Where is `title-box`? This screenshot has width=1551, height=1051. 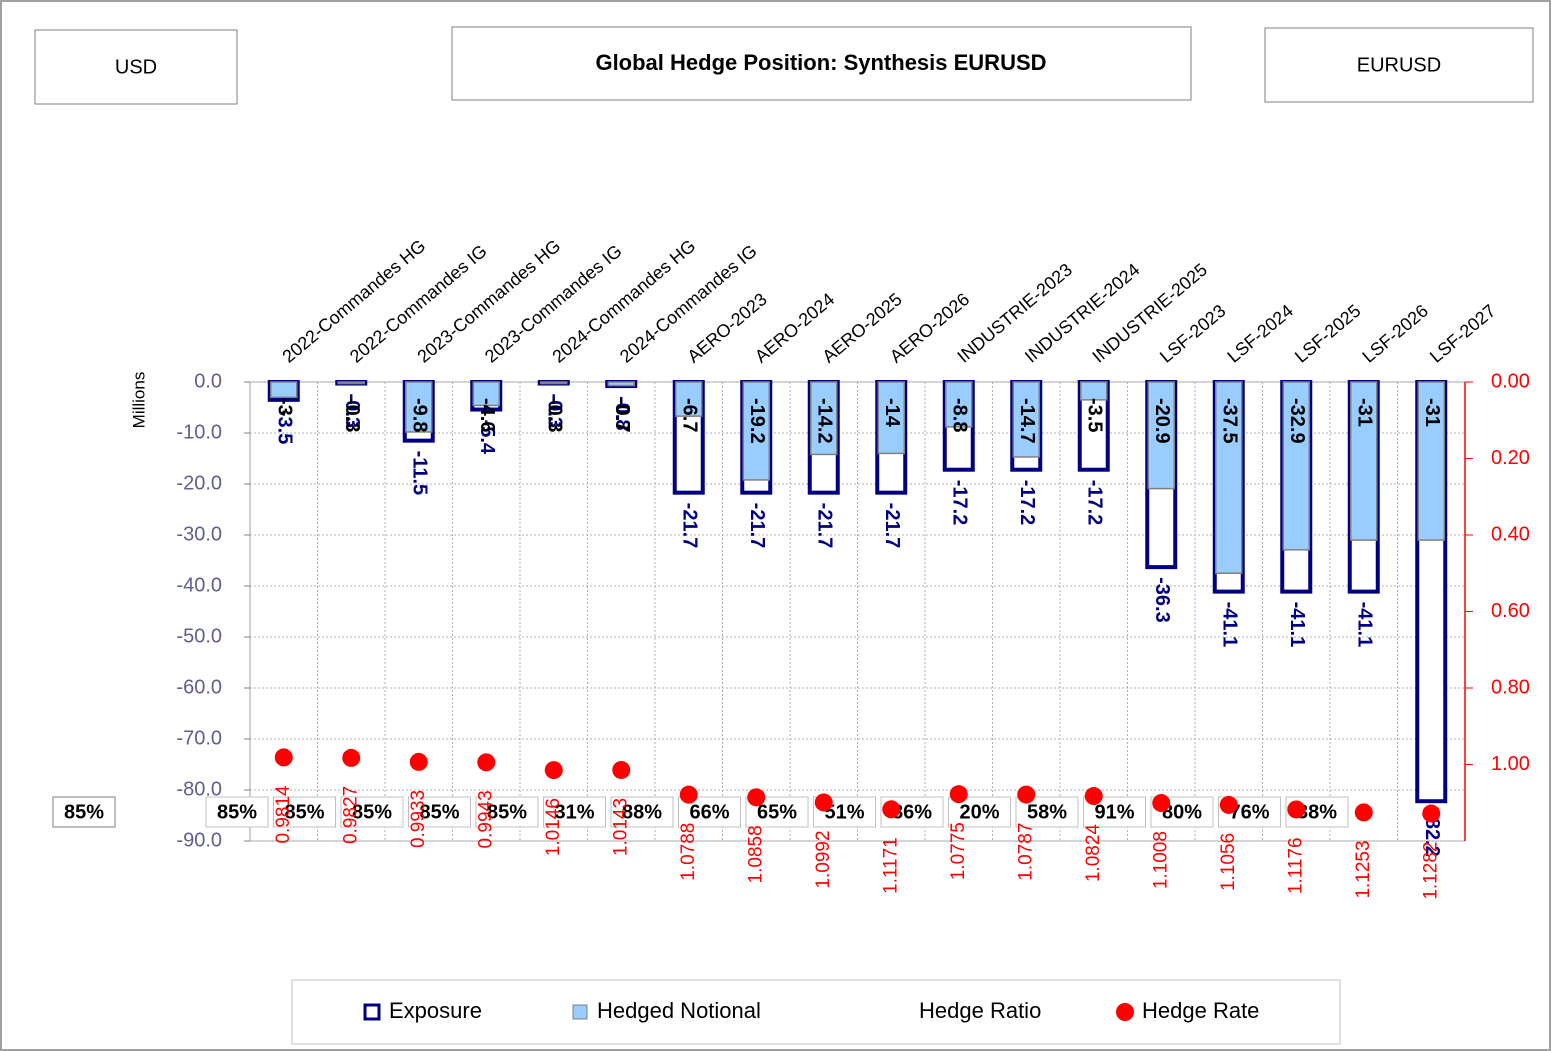 title-box is located at coordinates (821, 63).